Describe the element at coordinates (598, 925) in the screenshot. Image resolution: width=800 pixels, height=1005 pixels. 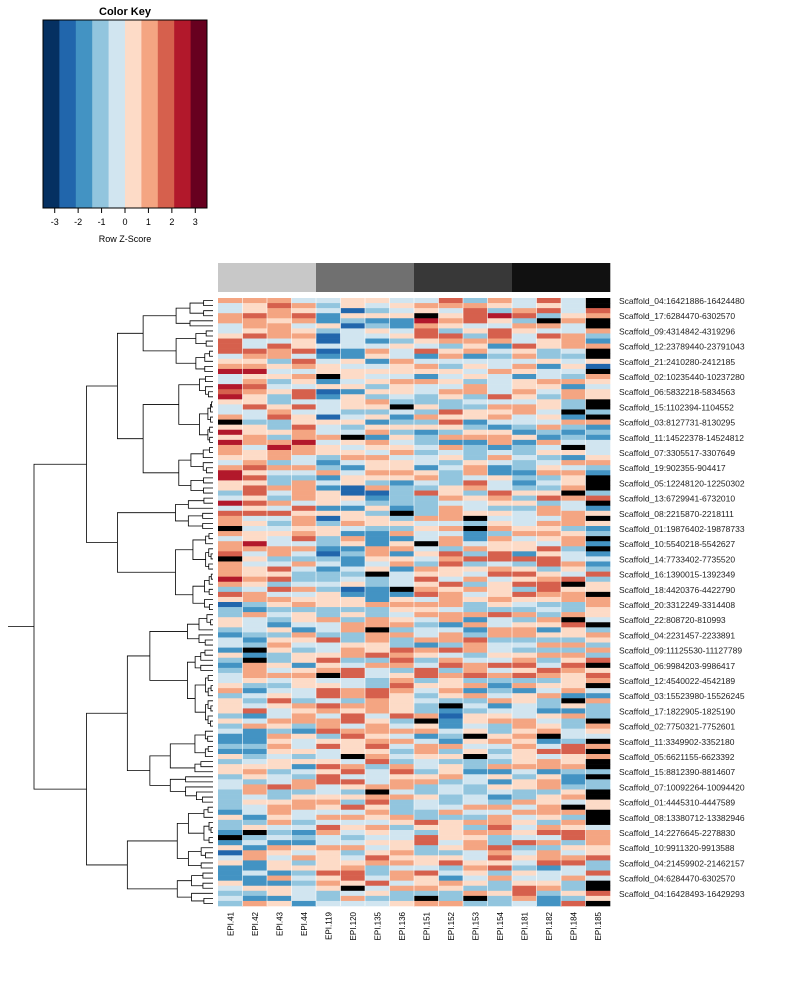
I see `column-label: EPI.185` at that location.